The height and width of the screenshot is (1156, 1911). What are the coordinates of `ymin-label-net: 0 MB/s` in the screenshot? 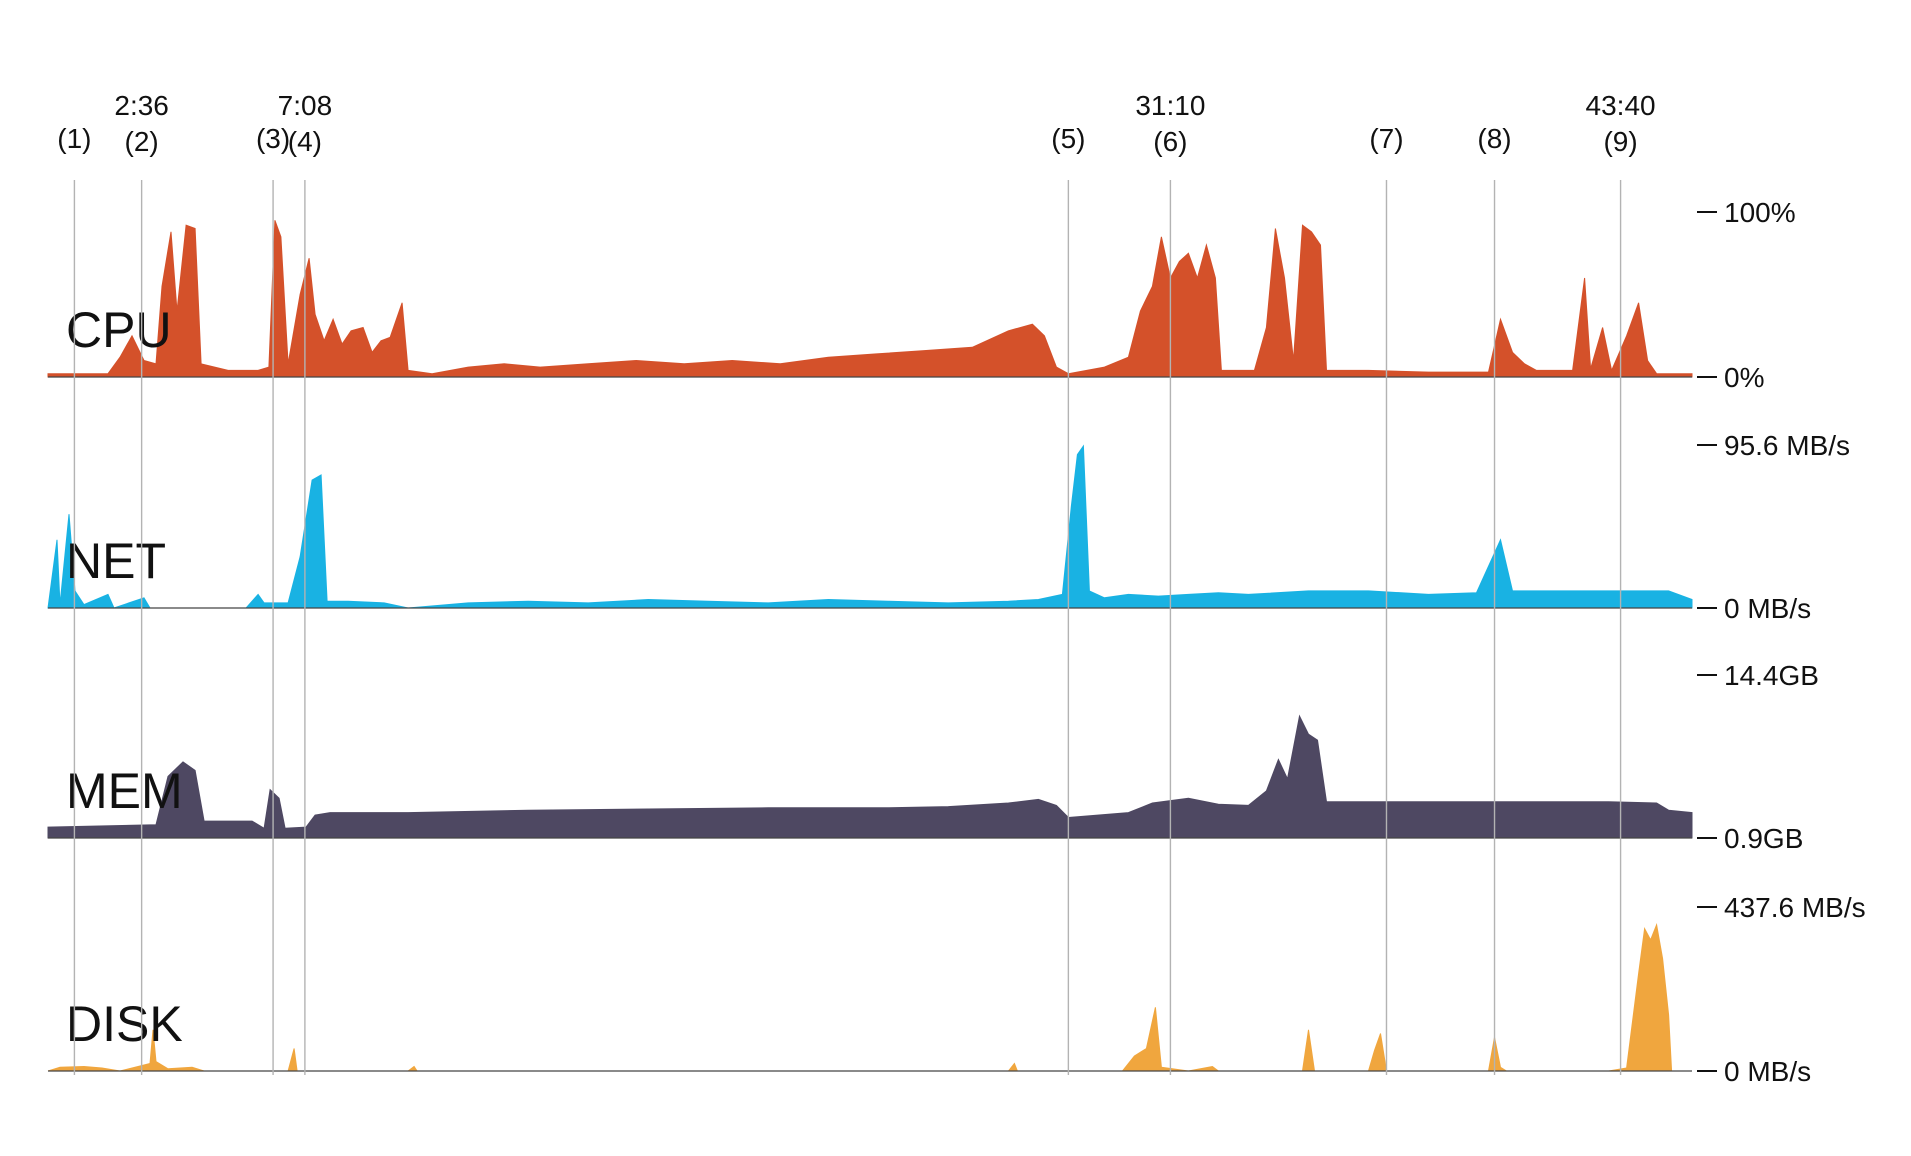 It's located at (1767, 608).